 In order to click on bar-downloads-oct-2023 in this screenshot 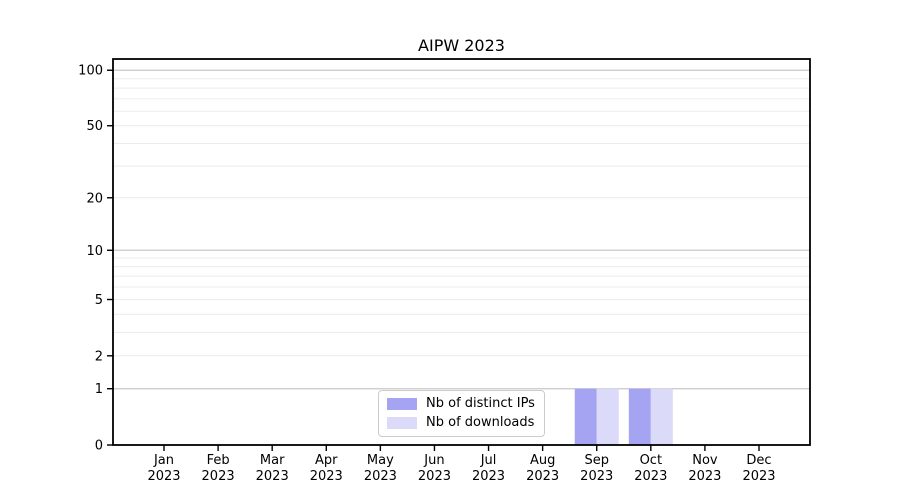, I will do `click(661, 416)`.